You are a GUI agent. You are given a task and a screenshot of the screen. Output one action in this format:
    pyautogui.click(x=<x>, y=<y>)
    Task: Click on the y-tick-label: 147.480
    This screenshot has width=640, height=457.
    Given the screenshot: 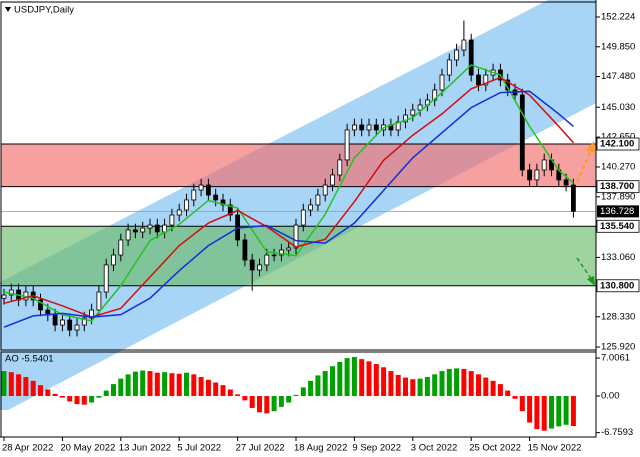 What is the action you would take?
    pyautogui.click(x=618, y=76)
    